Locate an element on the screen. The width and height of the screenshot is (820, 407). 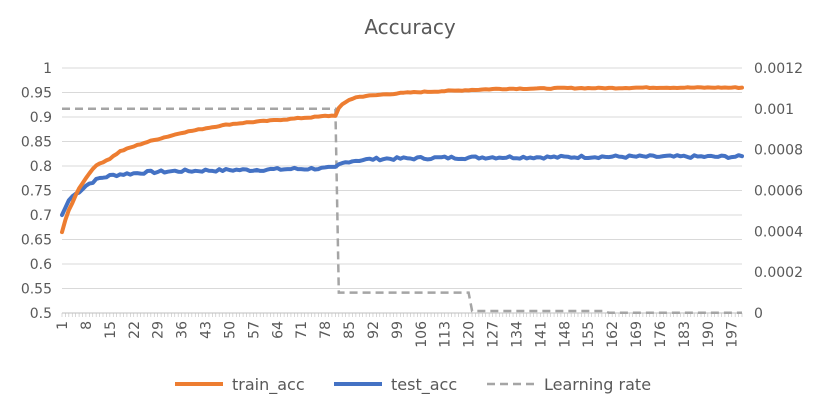
y-axis-left: 0.5 0.55 0.6 0.65 0.7 0.75 0.8 0.85 0.9 0.95 1 is located at coordinates (36, 191).